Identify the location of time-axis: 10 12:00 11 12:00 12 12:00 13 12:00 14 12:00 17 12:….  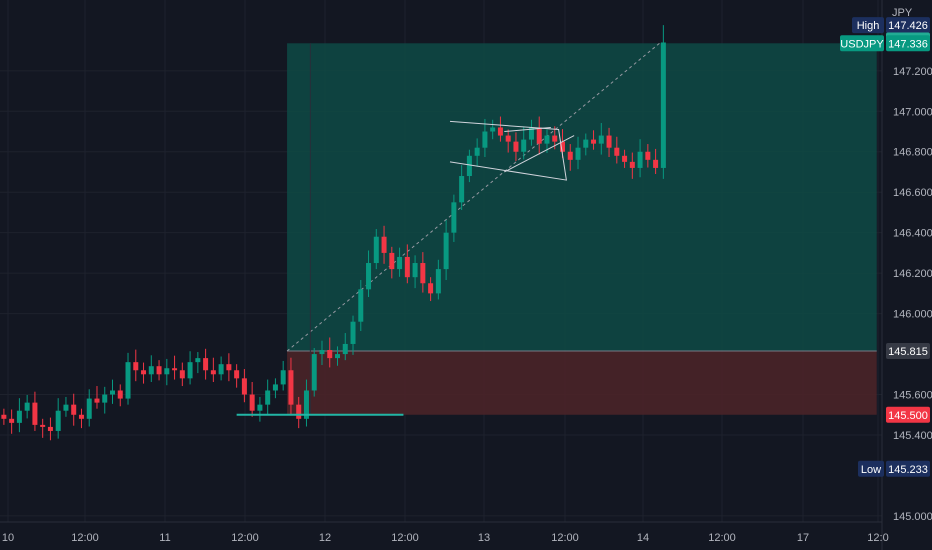
(445, 538).